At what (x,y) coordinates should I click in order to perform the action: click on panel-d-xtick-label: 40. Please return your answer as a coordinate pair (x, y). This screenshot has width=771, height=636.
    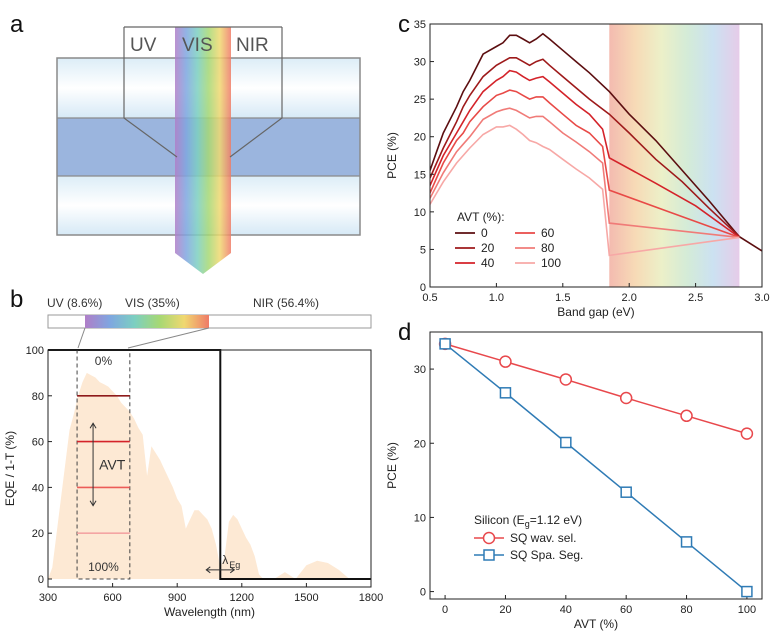
    Looking at the image, I should click on (566, 610).